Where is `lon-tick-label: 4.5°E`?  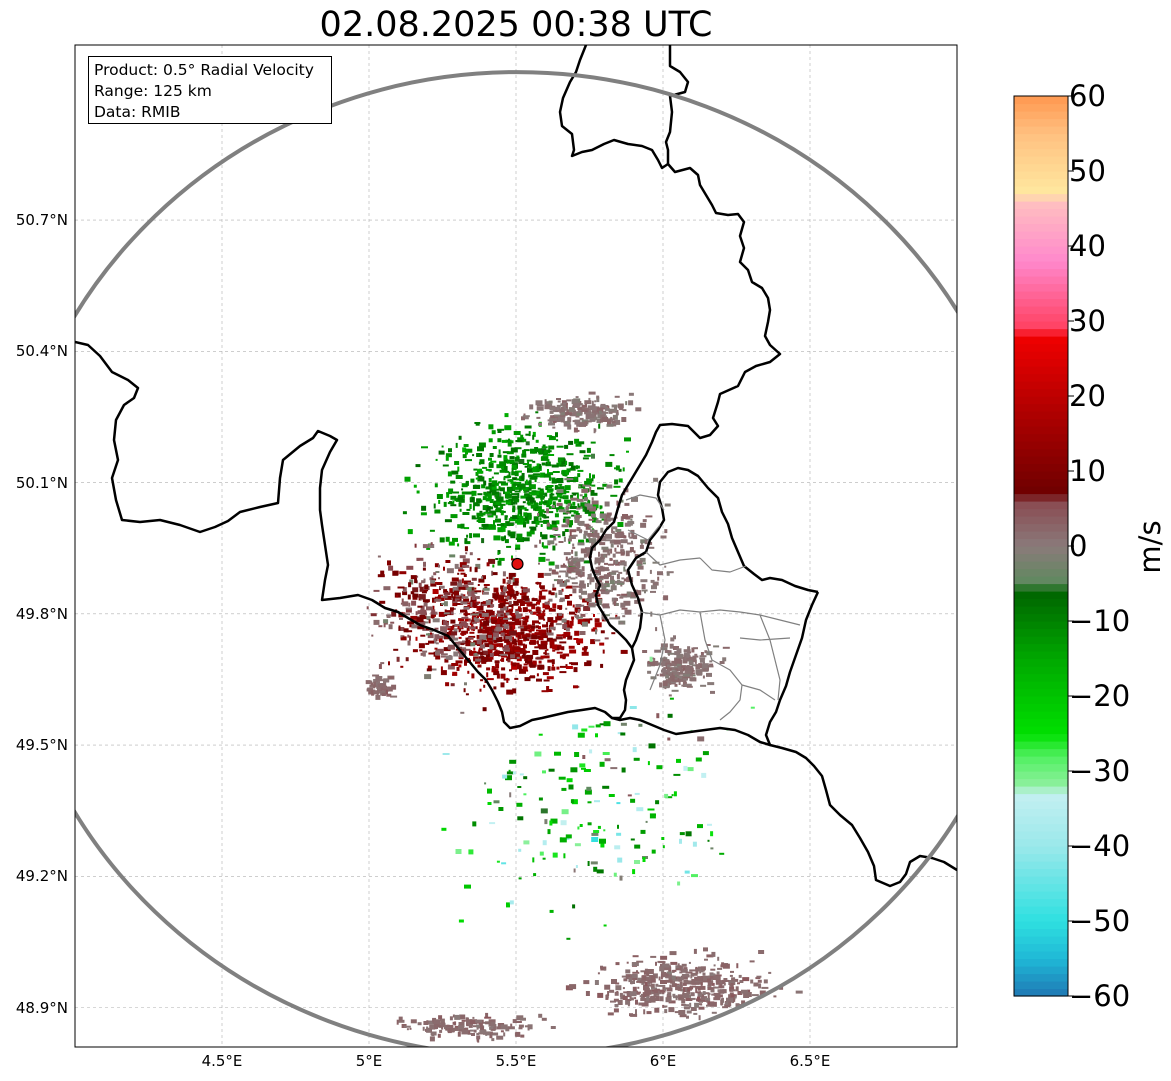
lon-tick-label: 4.5°E is located at coordinates (222, 1061).